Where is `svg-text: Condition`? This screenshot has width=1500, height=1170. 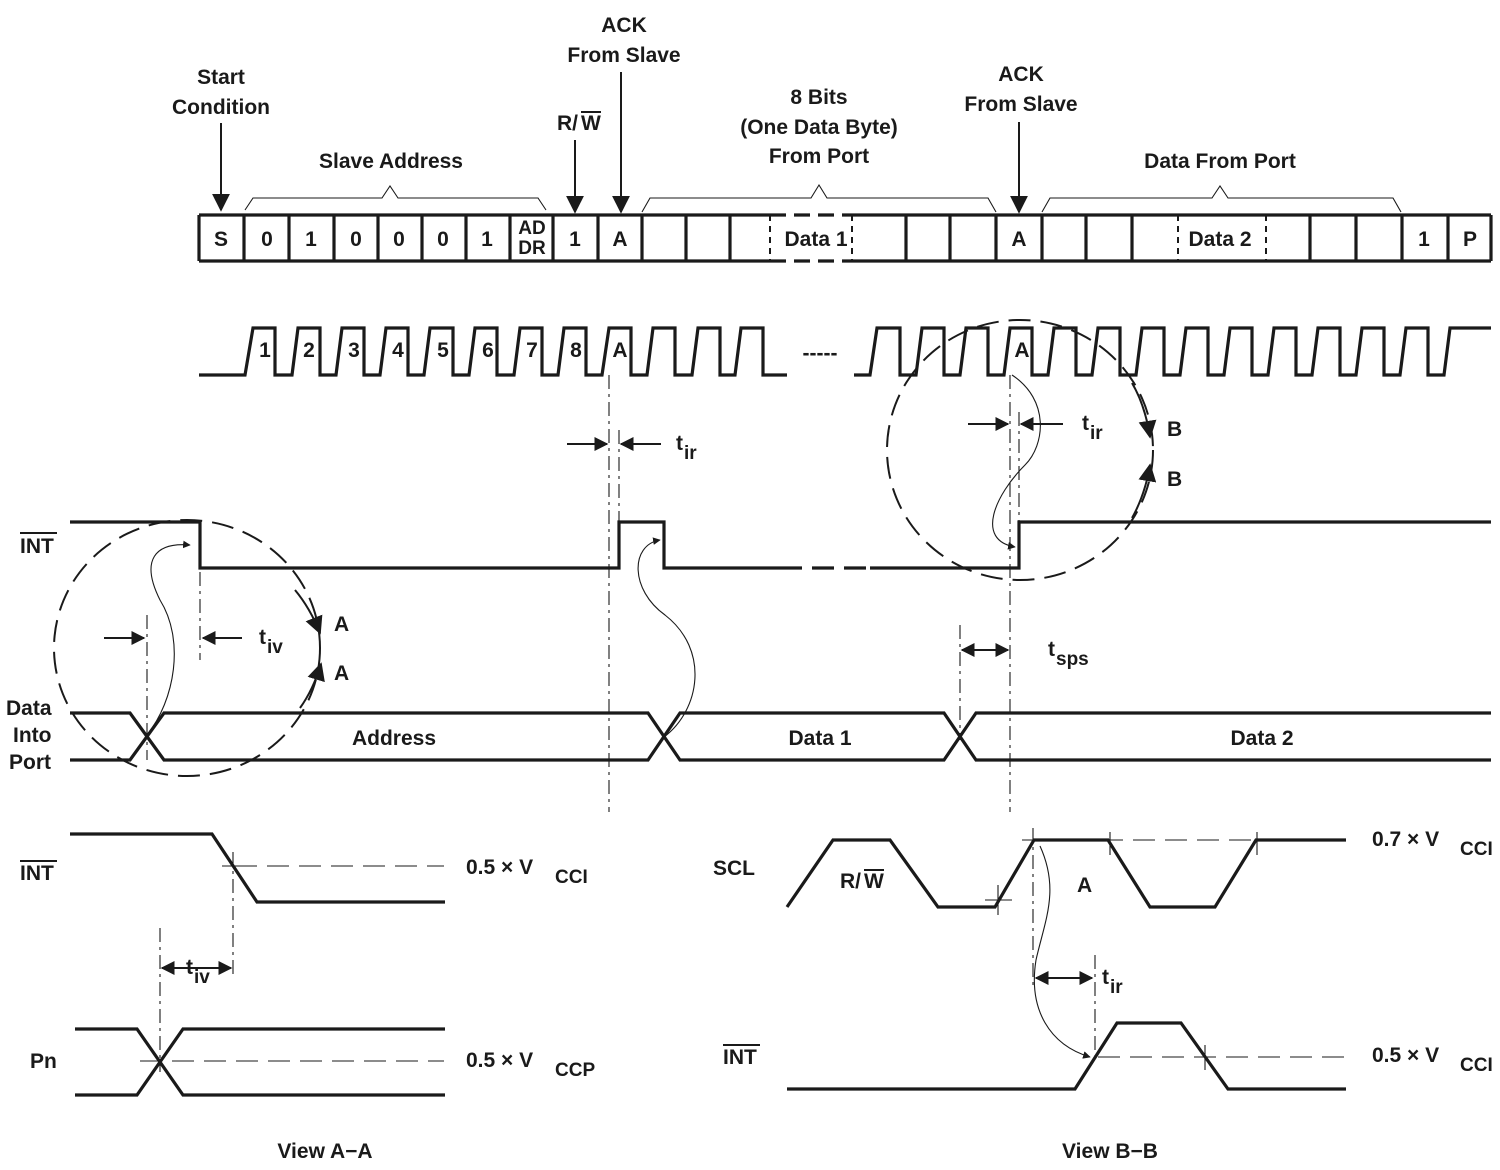 svg-text: Condition is located at coordinates (221, 107).